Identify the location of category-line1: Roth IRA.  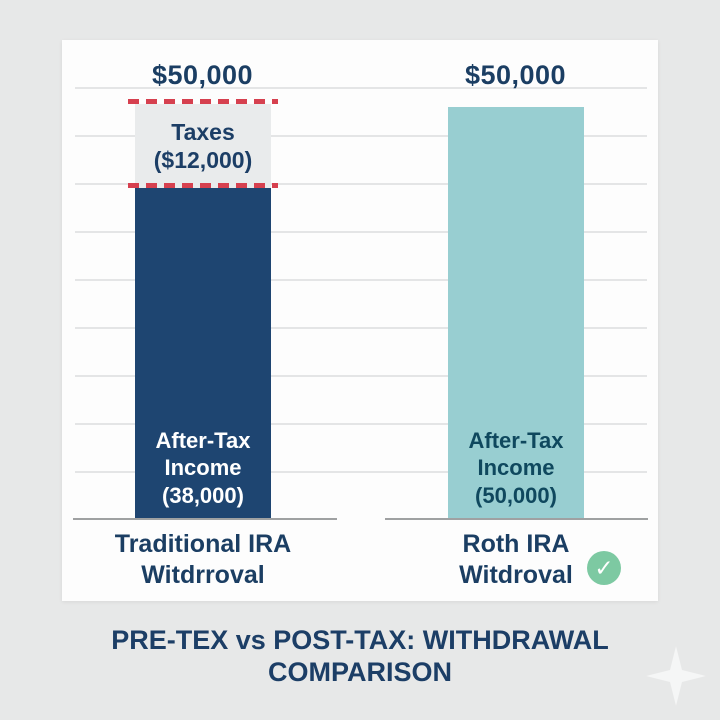
(516, 544).